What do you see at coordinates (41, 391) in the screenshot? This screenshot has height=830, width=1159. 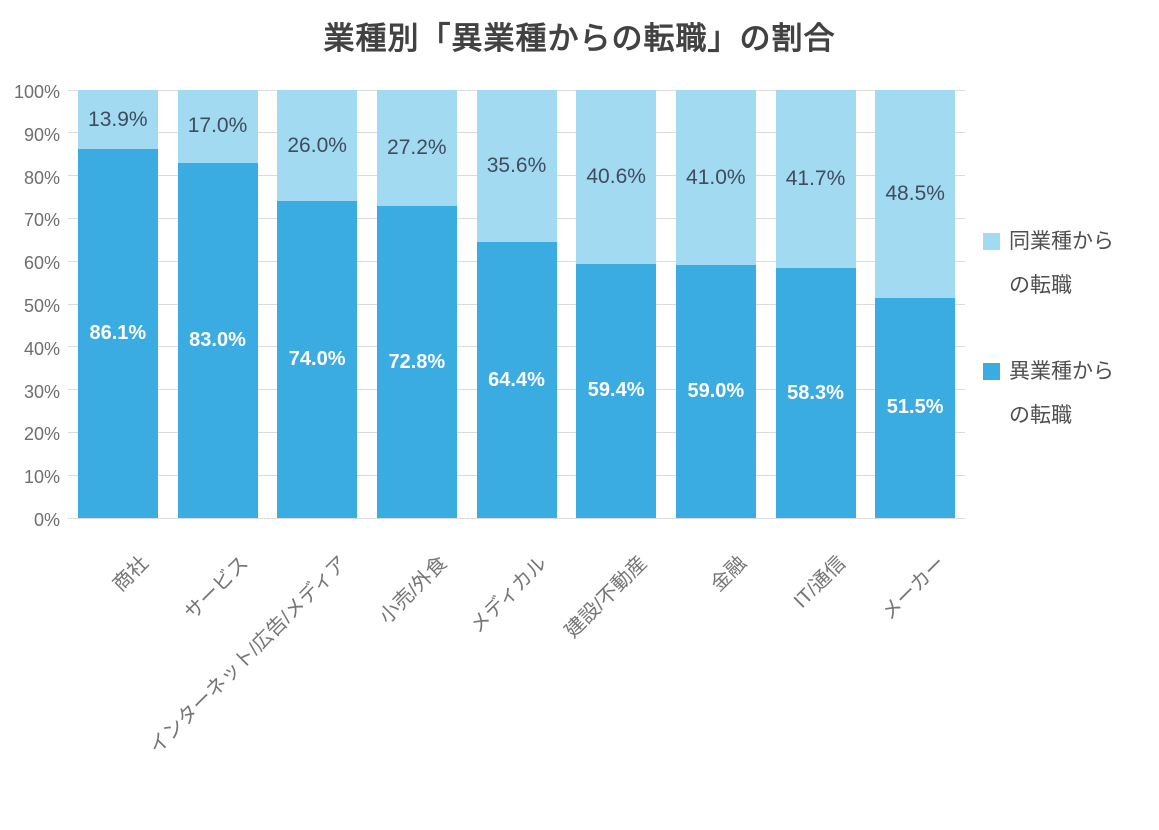 I see `y-axis-label: 30%` at bounding box center [41, 391].